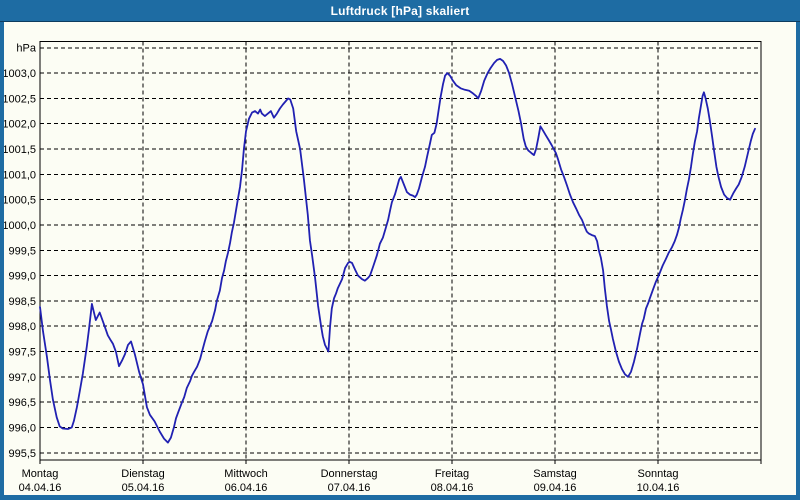 The width and height of the screenshot is (800, 500). What do you see at coordinates (19, 201) in the screenshot?
I see `y-tick-label: 1000,5` at bounding box center [19, 201].